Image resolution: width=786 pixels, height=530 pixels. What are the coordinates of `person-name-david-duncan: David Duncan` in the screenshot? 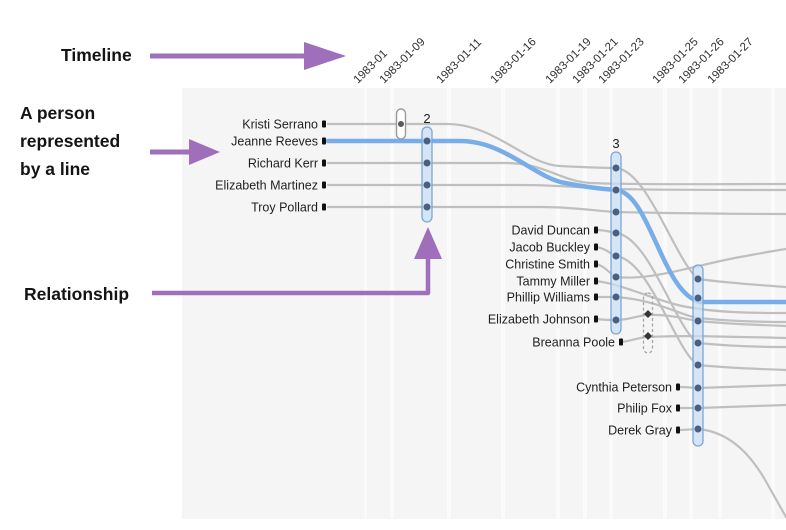 It's located at (550, 231).